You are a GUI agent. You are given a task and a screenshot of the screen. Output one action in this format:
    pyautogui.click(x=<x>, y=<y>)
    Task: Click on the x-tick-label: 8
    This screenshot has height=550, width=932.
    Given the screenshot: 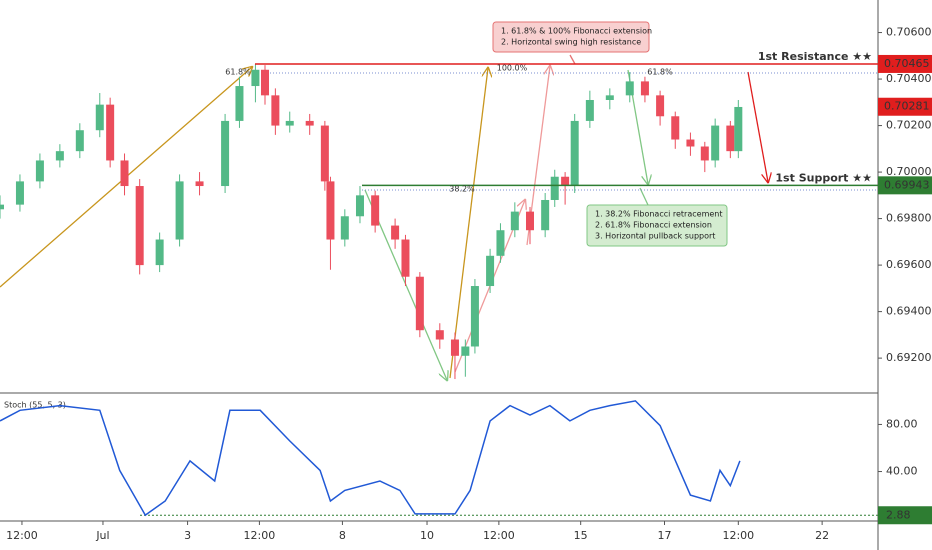 What is the action you would take?
    pyautogui.click(x=342, y=535)
    